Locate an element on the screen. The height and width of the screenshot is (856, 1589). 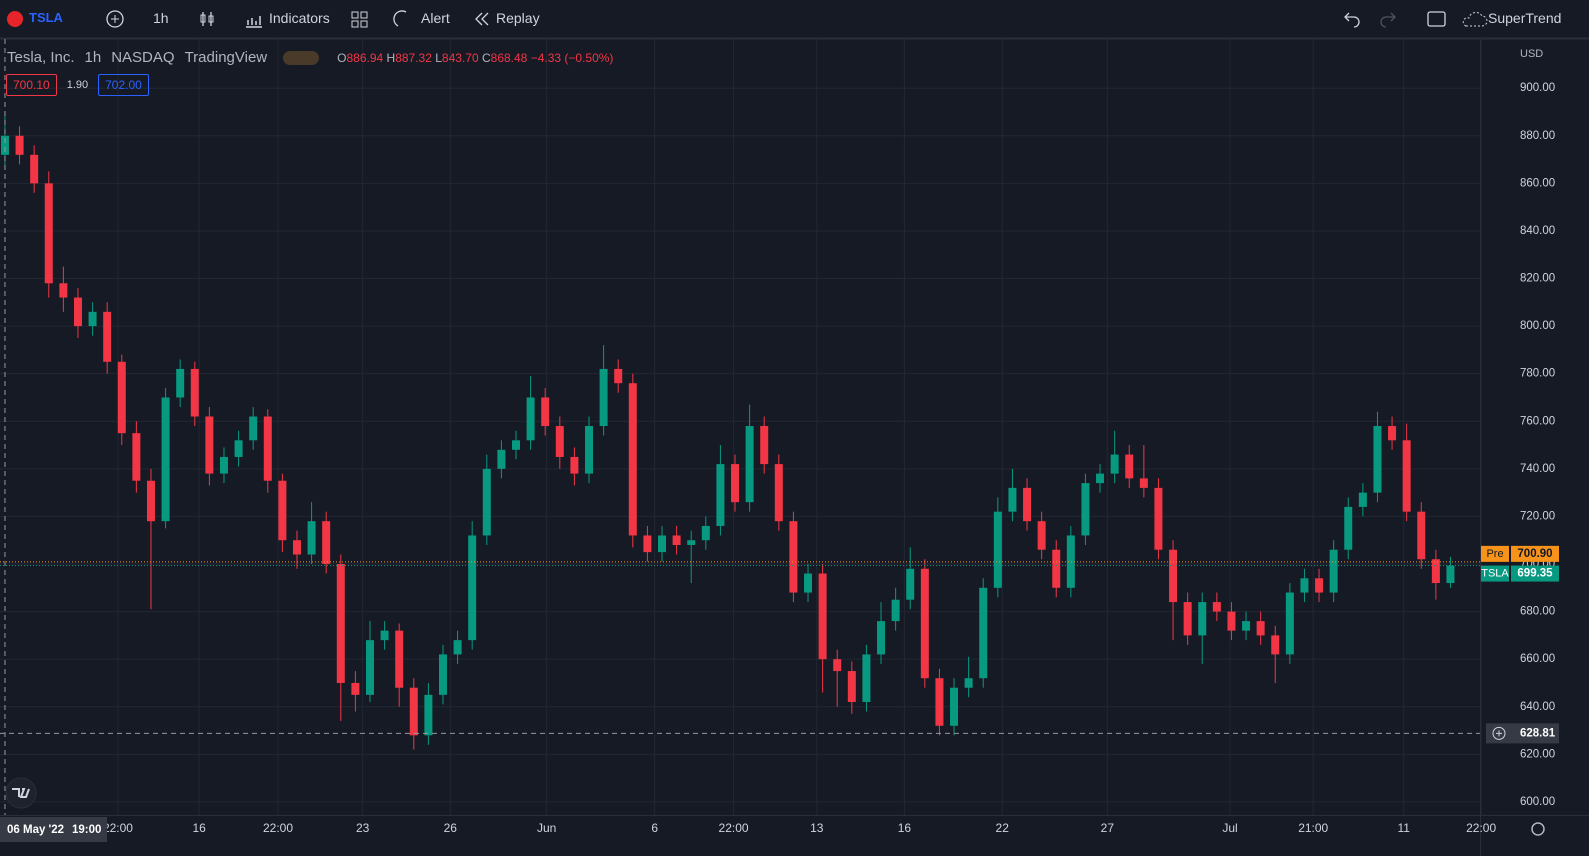
currency: USD is located at coordinates (1531, 54).